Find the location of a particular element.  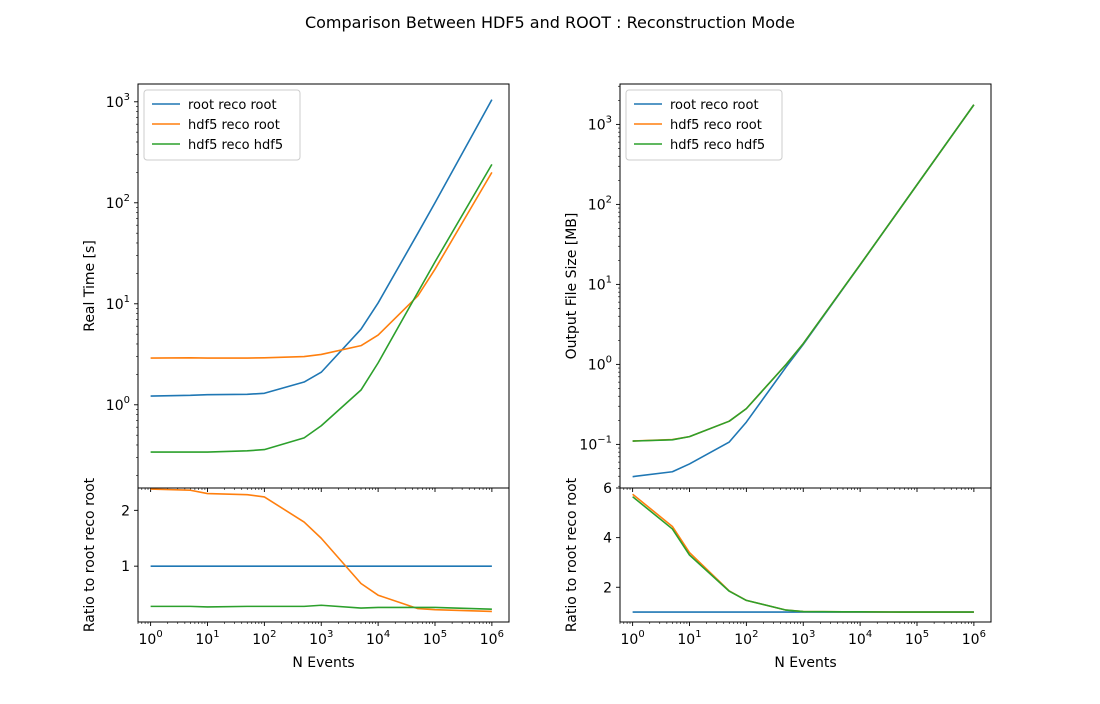

legend-label: root reco root is located at coordinates (714, 105).